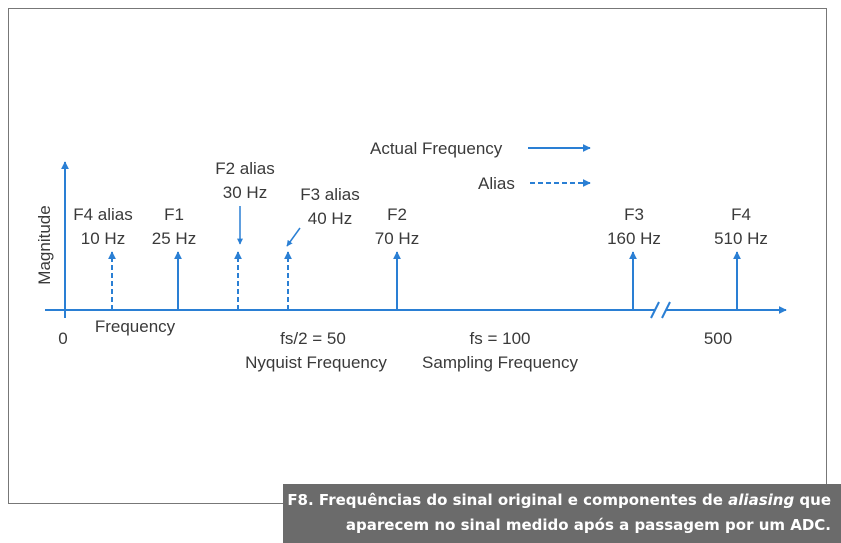 The width and height of the screenshot is (841, 543). What do you see at coordinates (293, 237) in the screenshot?
I see `pointer` at bounding box center [293, 237].